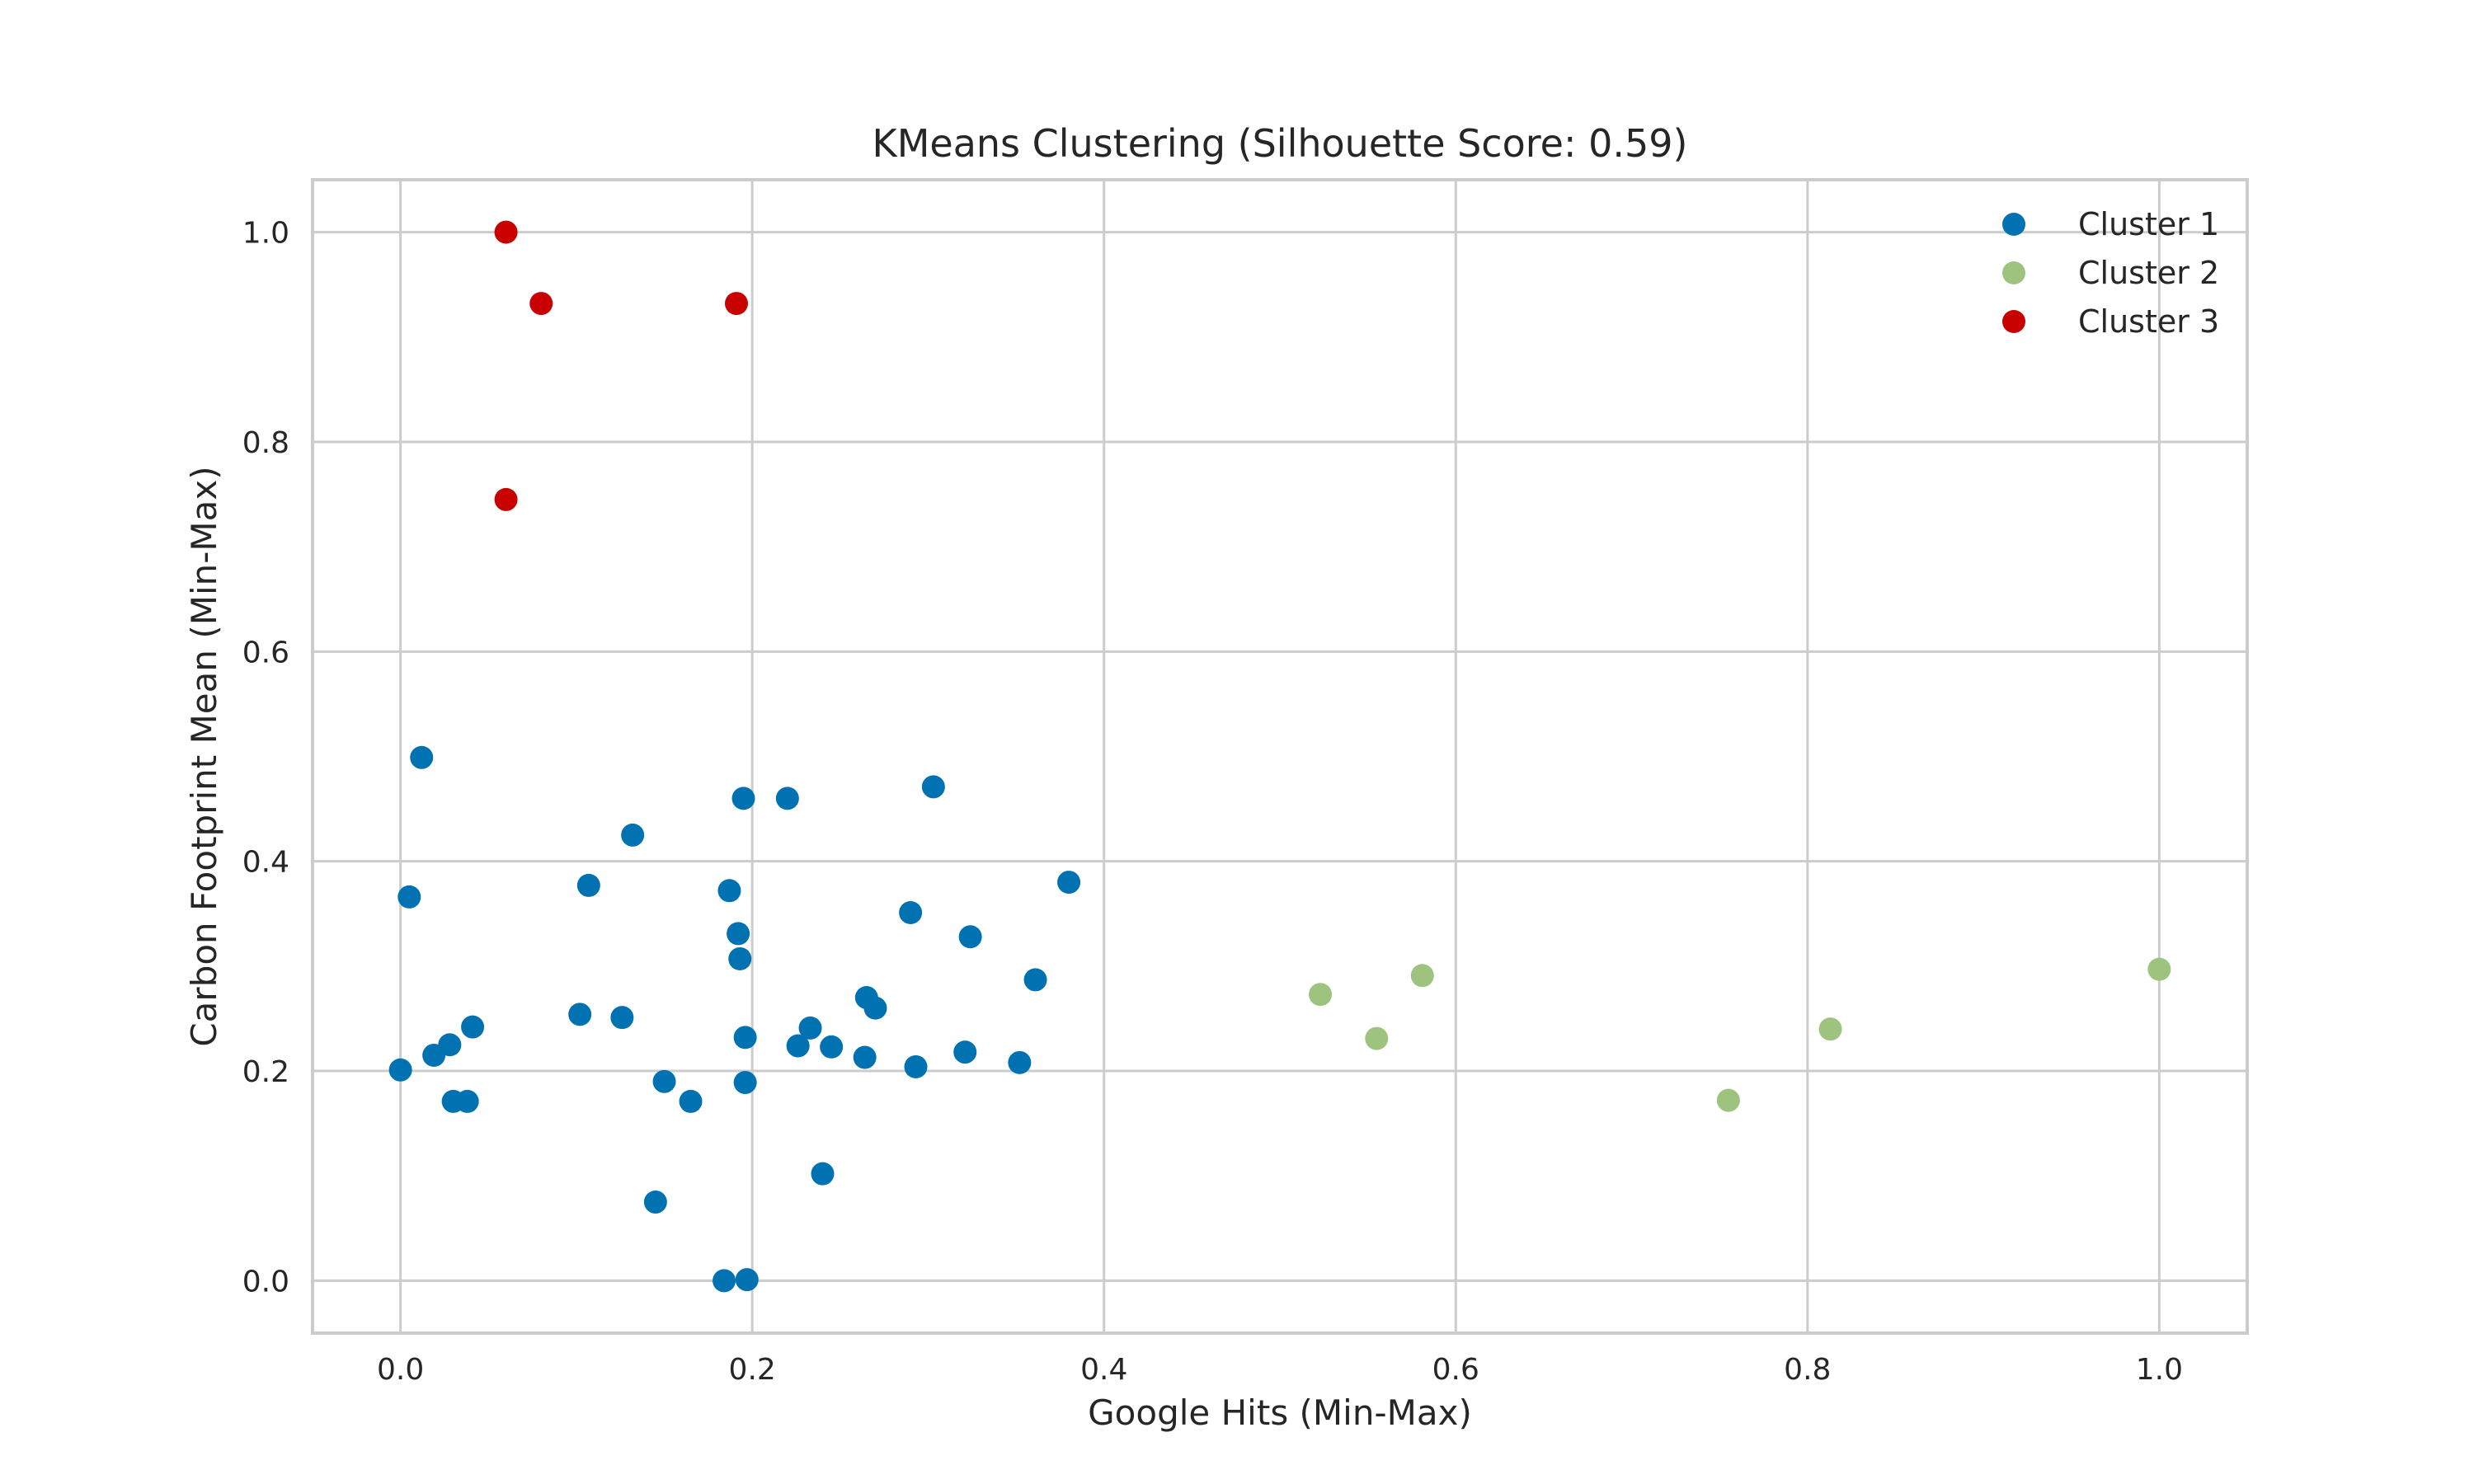 This screenshot has height=1484, width=2474. Describe the element at coordinates (400, 1370) in the screenshot. I see `x-tick-label: 0.0` at that location.